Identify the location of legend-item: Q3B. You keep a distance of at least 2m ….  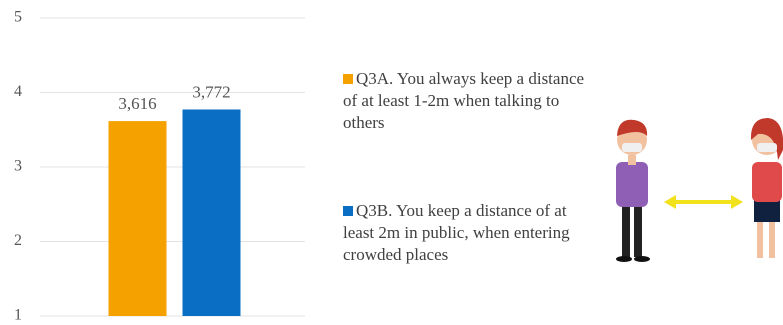
(468, 233).